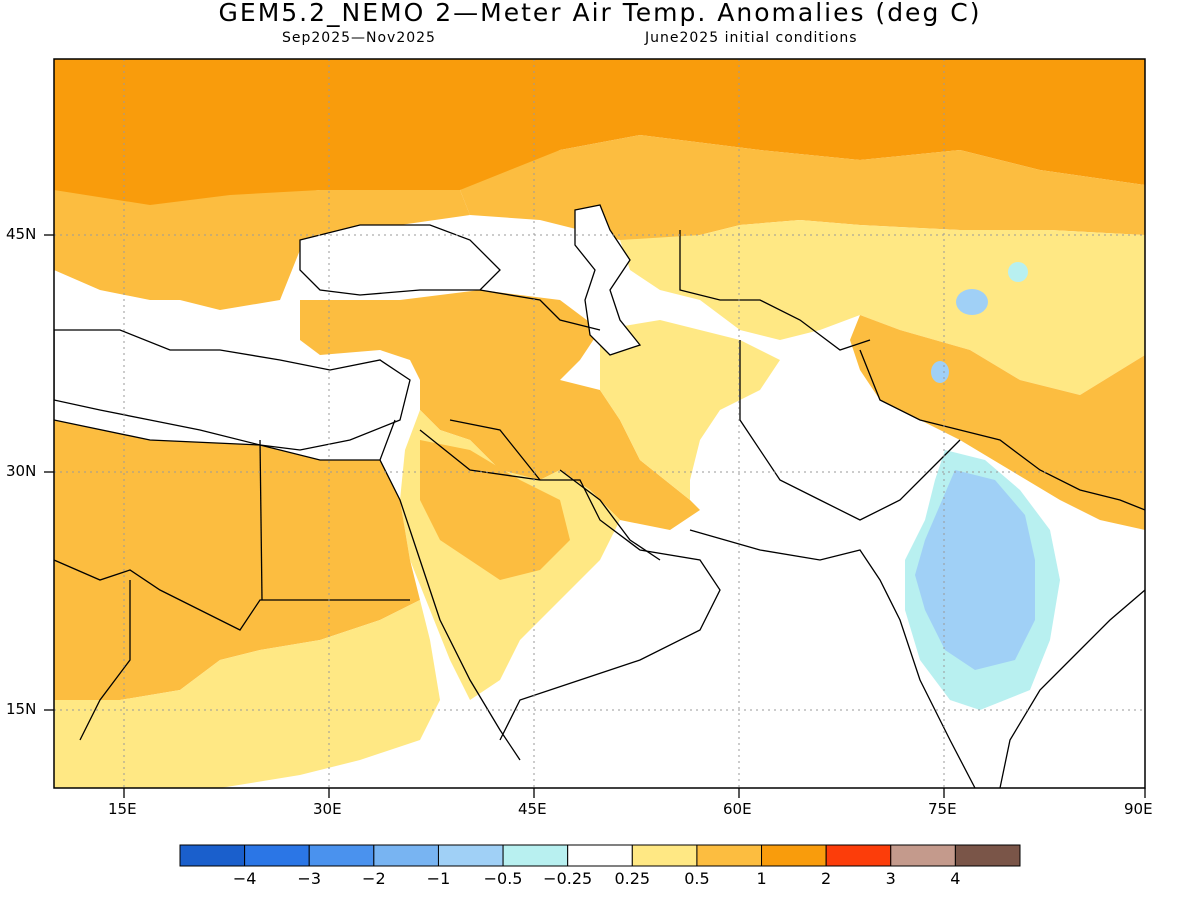 The image size is (1200, 900). Describe the element at coordinates (247, 694) in the screenshot. I see `anomaly-sahel-yellow` at that location.